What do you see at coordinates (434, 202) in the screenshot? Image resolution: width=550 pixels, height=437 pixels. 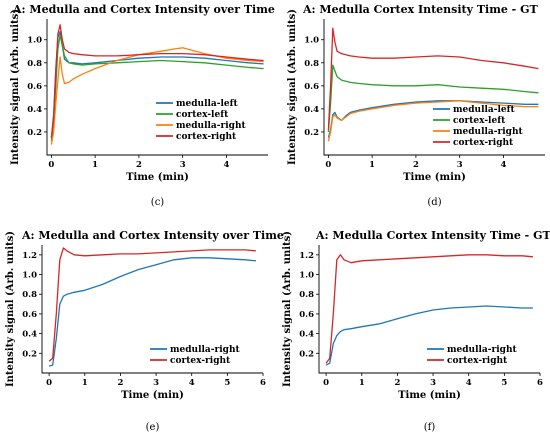 I see `panel-caption: (d)` at bounding box center [434, 202].